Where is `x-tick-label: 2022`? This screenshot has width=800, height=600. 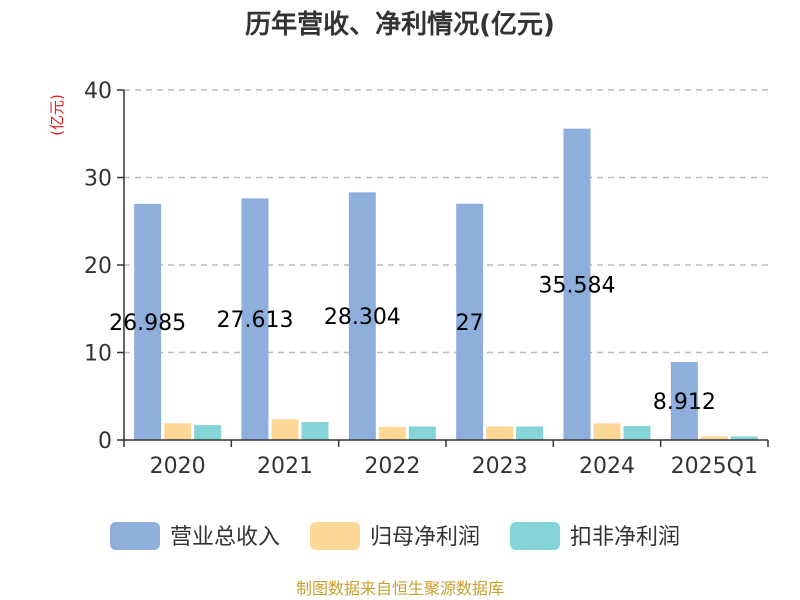
x-tick-label: 2022 is located at coordinates (392, 466).